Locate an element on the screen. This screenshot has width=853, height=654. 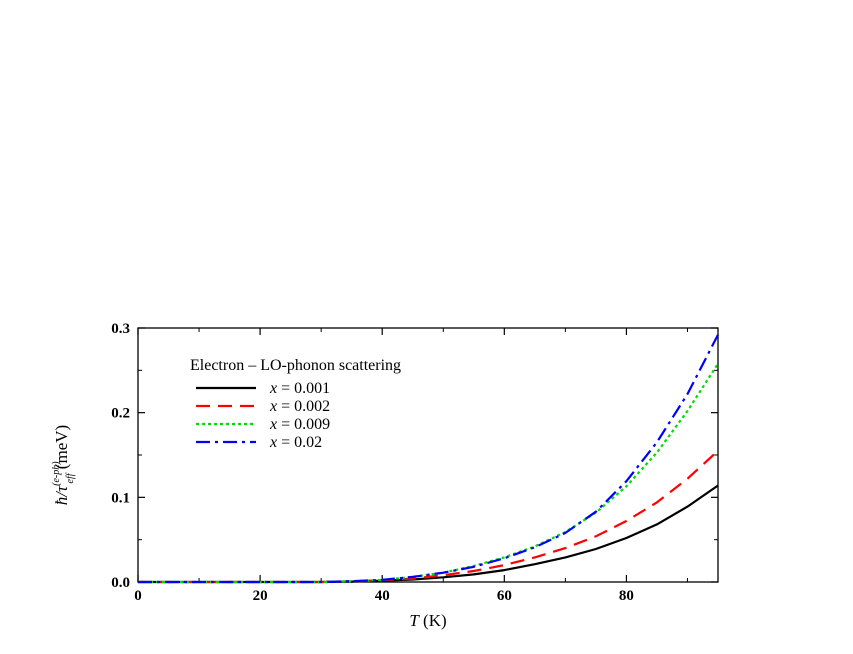
legend-entry-label: x = 0.001 is located at coordinates (299, 388).